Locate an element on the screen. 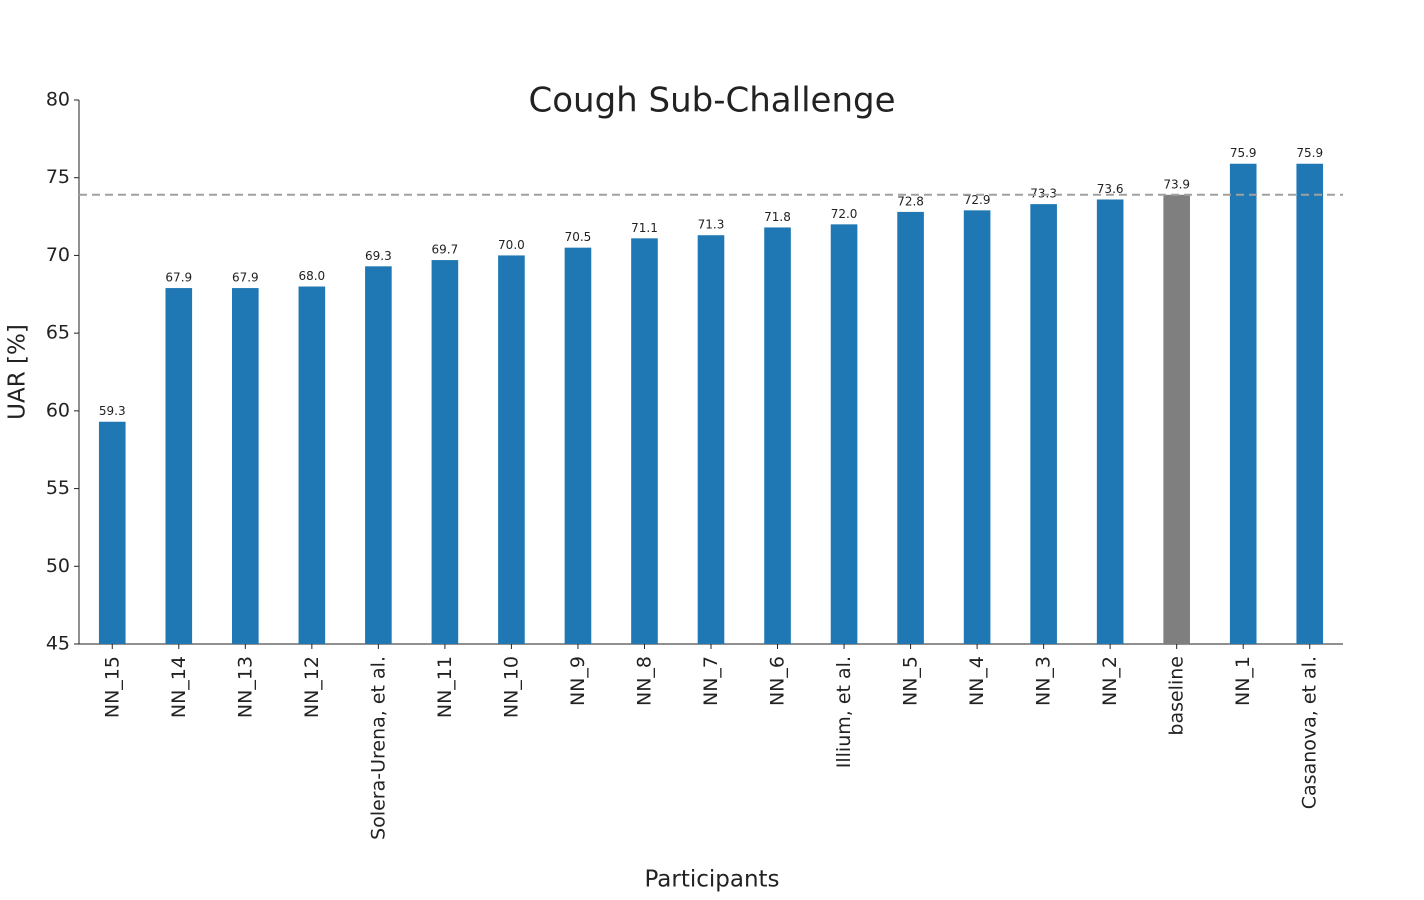  x-tick-label: NN_9 is located at coordinates (578, 681).